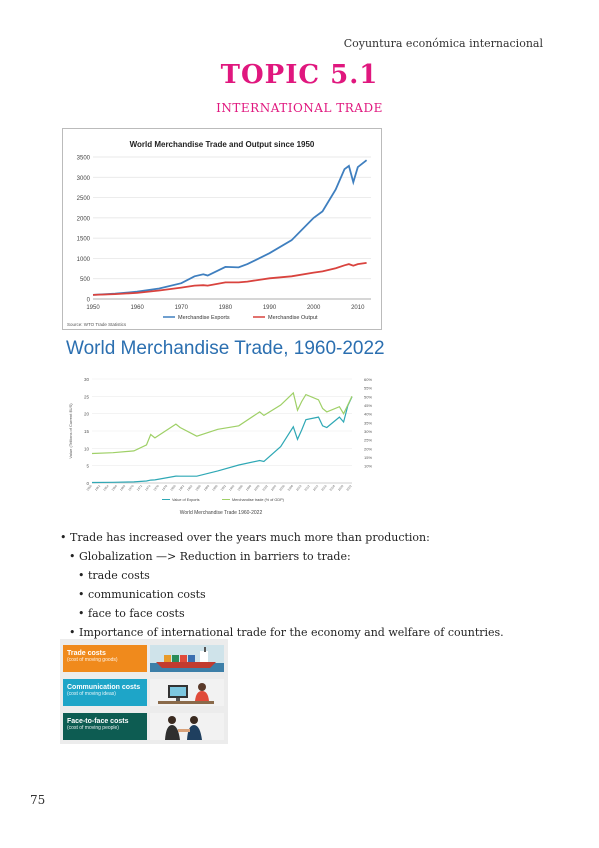 The width and height of the screenshot is (599, 848). Describe the element at coordinates (240, 488) in the screenshot. I see `x-tick-label: 1996` at that location.